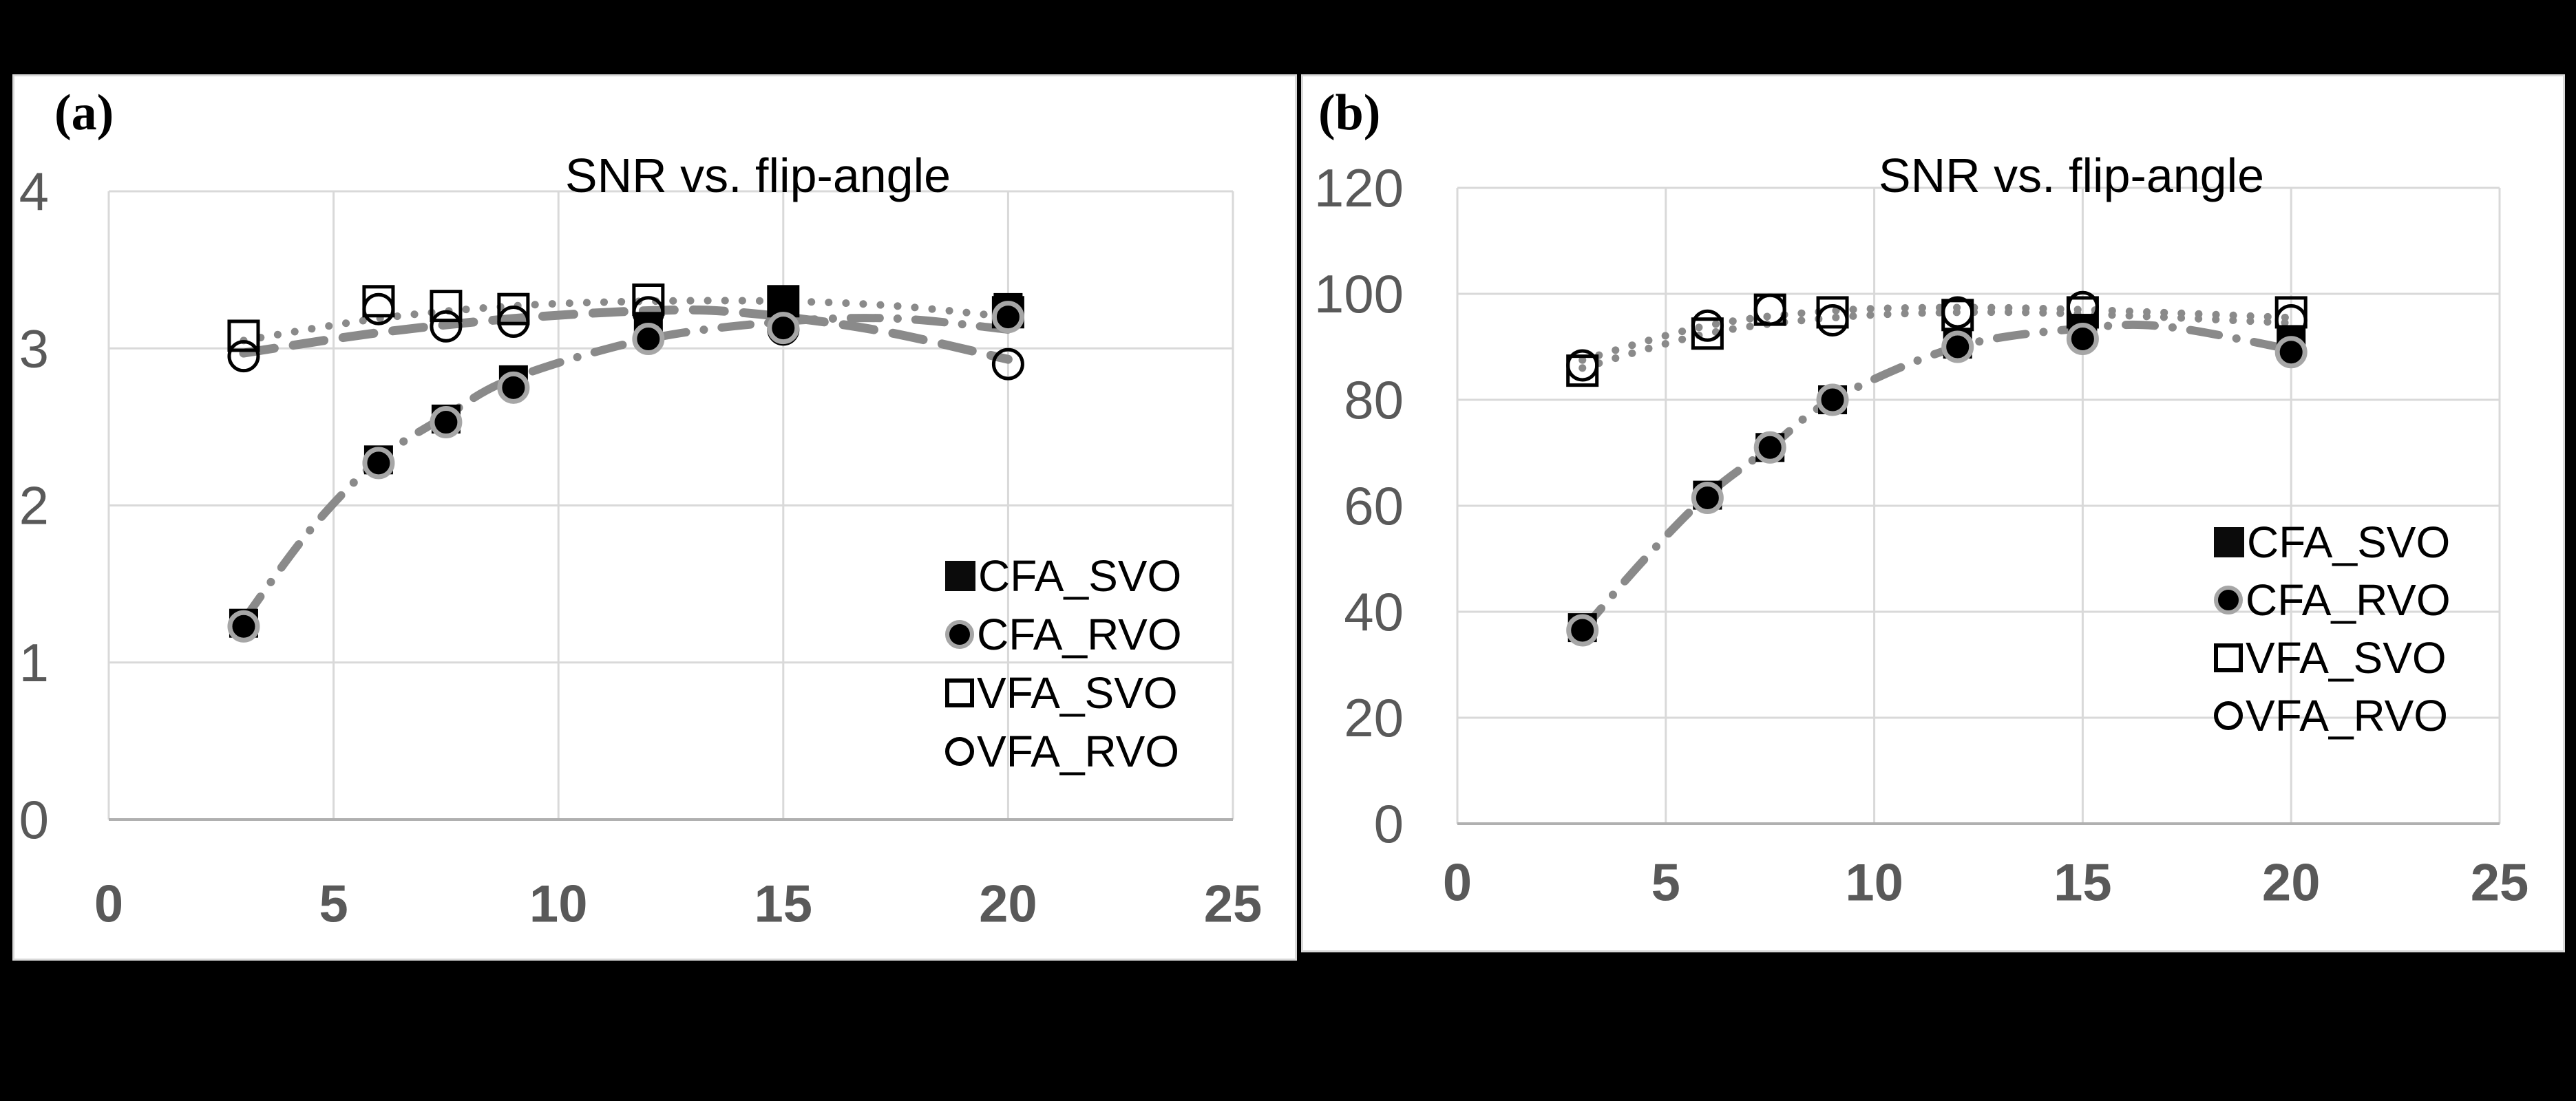 The height and width of the screenshot is (1101, 2576). What do you see at coordinates (758, 175) in the screenshot?
I see `chart-a-title: SNR vs. flip-angle` at bounding box center [758, 175].